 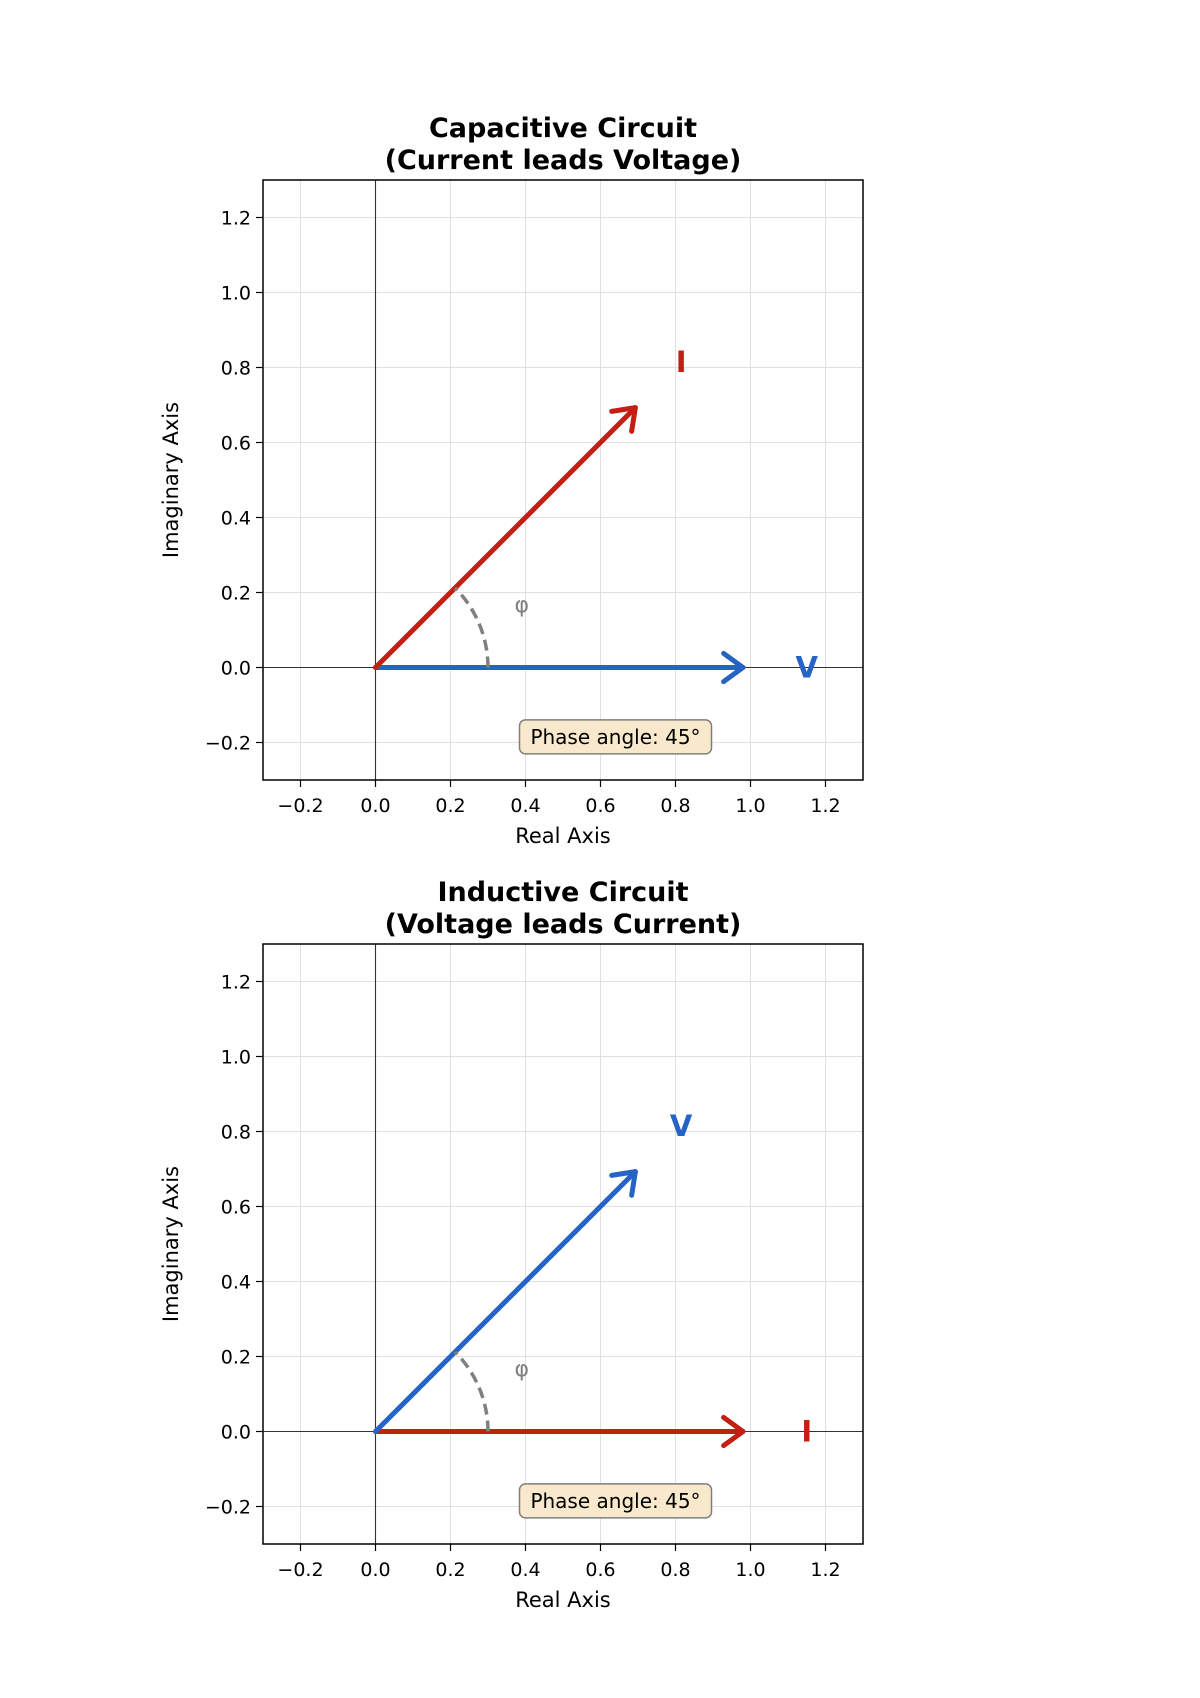 I want to click on chart-1-annotation-text: Phase angle: 45°, so click(x=615, y=737).